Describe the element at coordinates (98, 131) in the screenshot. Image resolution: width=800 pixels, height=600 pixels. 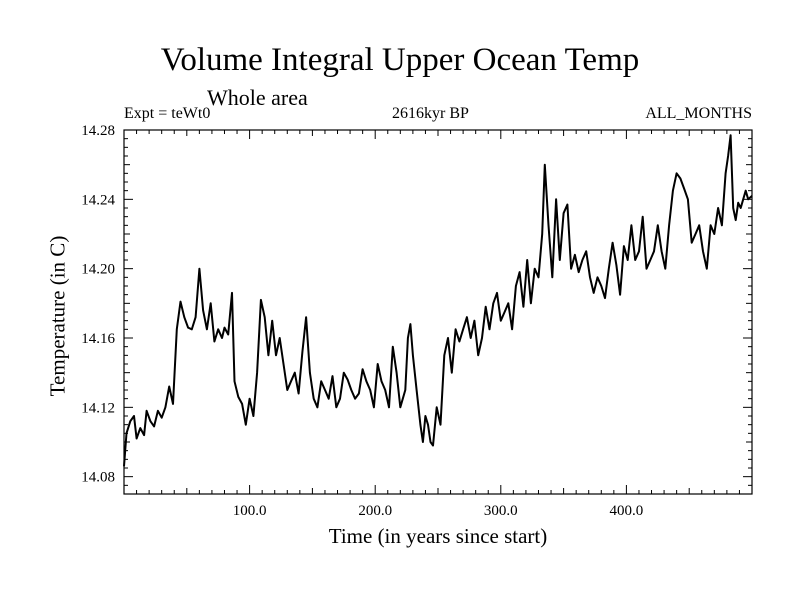
I see `y-tick-label: 14.28` at that location.